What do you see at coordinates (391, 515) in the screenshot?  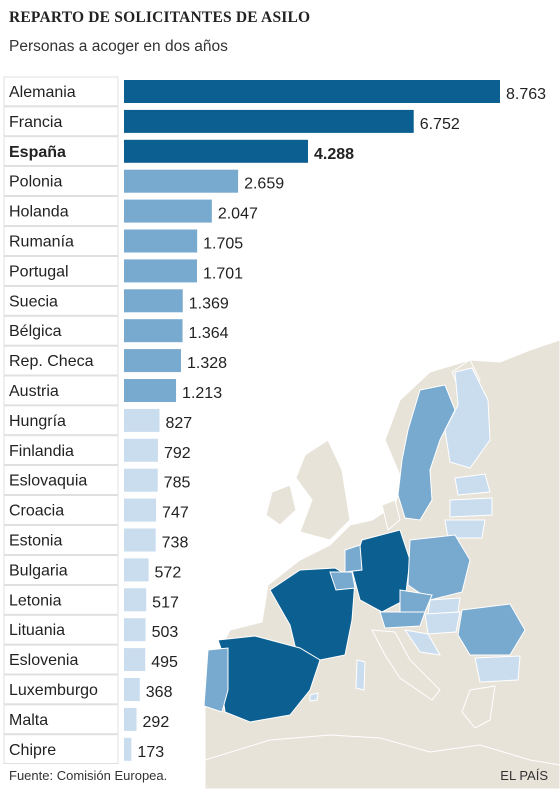 I see `map-denmark` at bounding box center [391, 515].